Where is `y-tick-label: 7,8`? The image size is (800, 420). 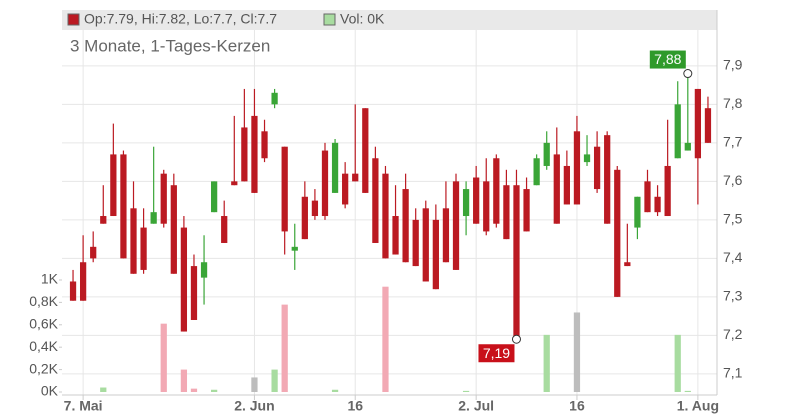 y-tick-label: 7,8 is located at coordinates (733, 103).